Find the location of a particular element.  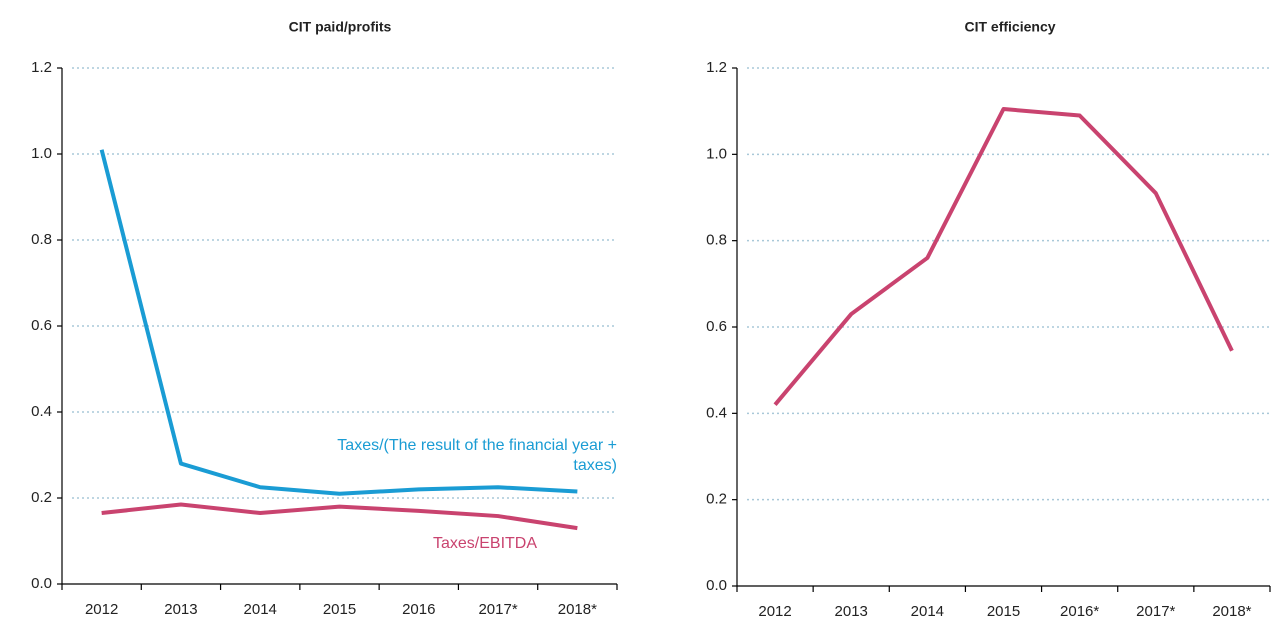

x-tick-label: 2016 is located at coordinates (418, 609).